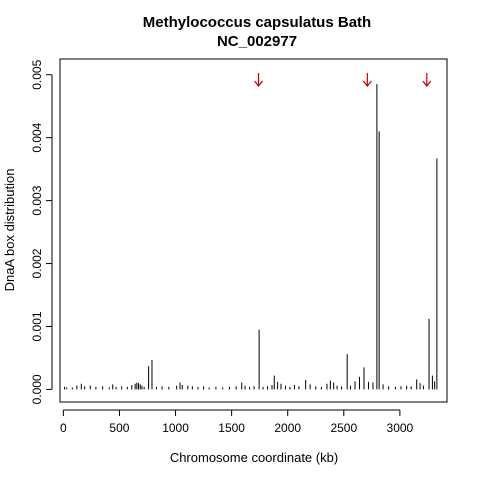  Describe the element at coordinates (119, 428) in the screenshot. I see `x-tick-label: 500` at that location.